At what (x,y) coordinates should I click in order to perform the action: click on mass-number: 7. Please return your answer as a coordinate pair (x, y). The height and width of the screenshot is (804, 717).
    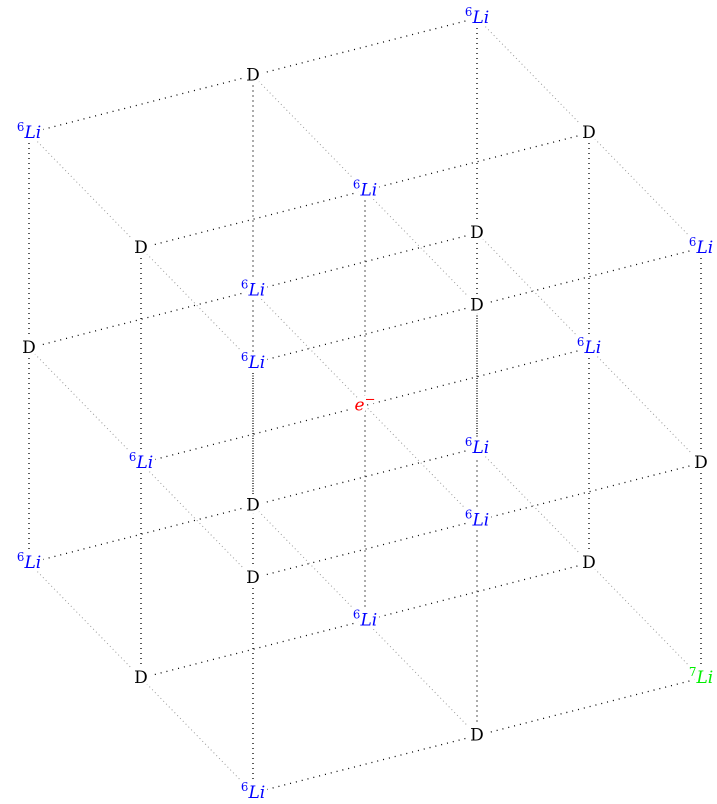
    Looking at the image, I should click on (693, 672).